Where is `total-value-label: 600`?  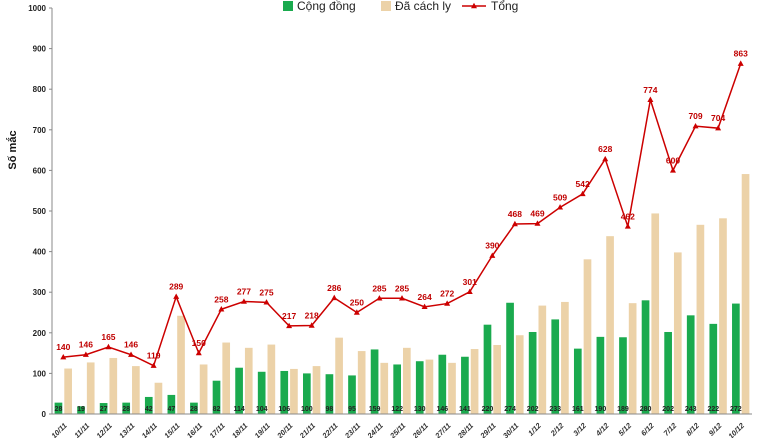 total-value-label: 600 is located at coordinates (673, 160).